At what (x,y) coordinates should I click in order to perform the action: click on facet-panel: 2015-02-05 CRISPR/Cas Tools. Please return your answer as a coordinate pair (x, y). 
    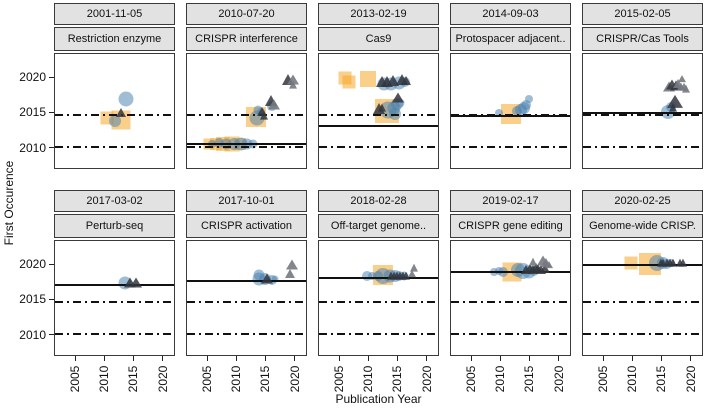
    Looking at the image, I should click on (642, 86).